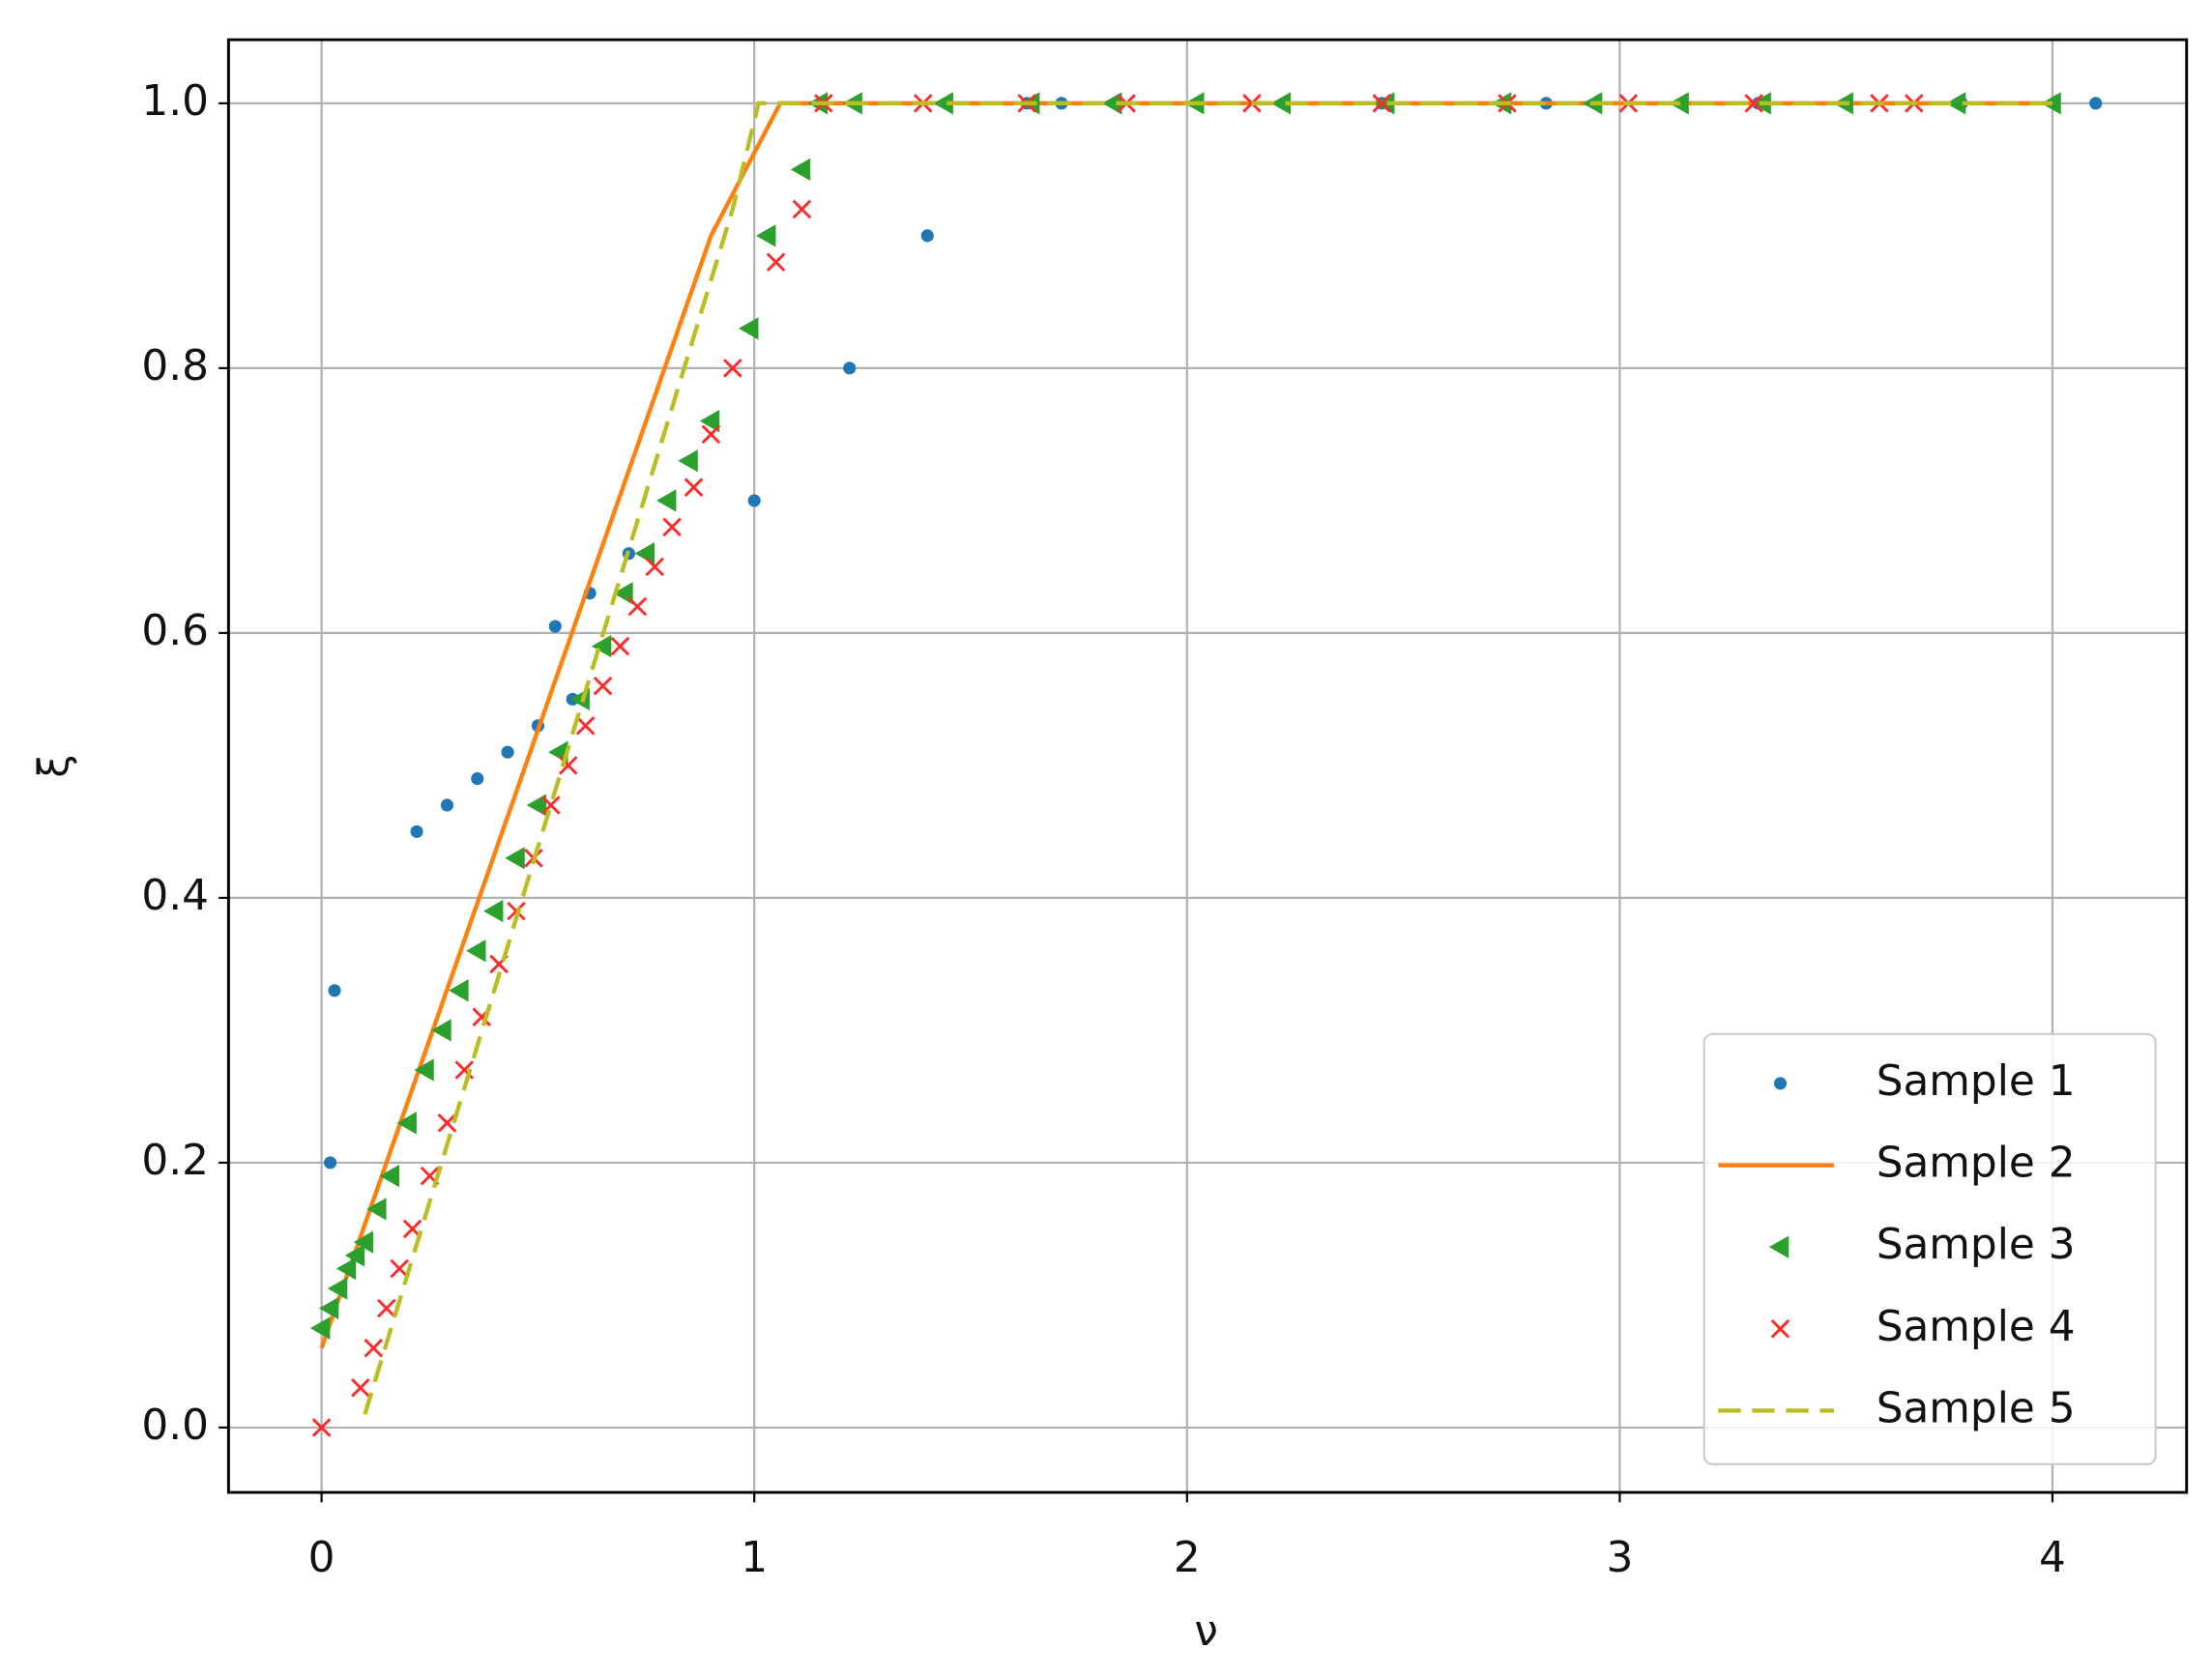 The height and width of the screenshot is (1676, 2212). I want to click on legend: Sample 1 Sample 2 Sample 3 Sample 4 Sample 5, so click(1930, 1248).